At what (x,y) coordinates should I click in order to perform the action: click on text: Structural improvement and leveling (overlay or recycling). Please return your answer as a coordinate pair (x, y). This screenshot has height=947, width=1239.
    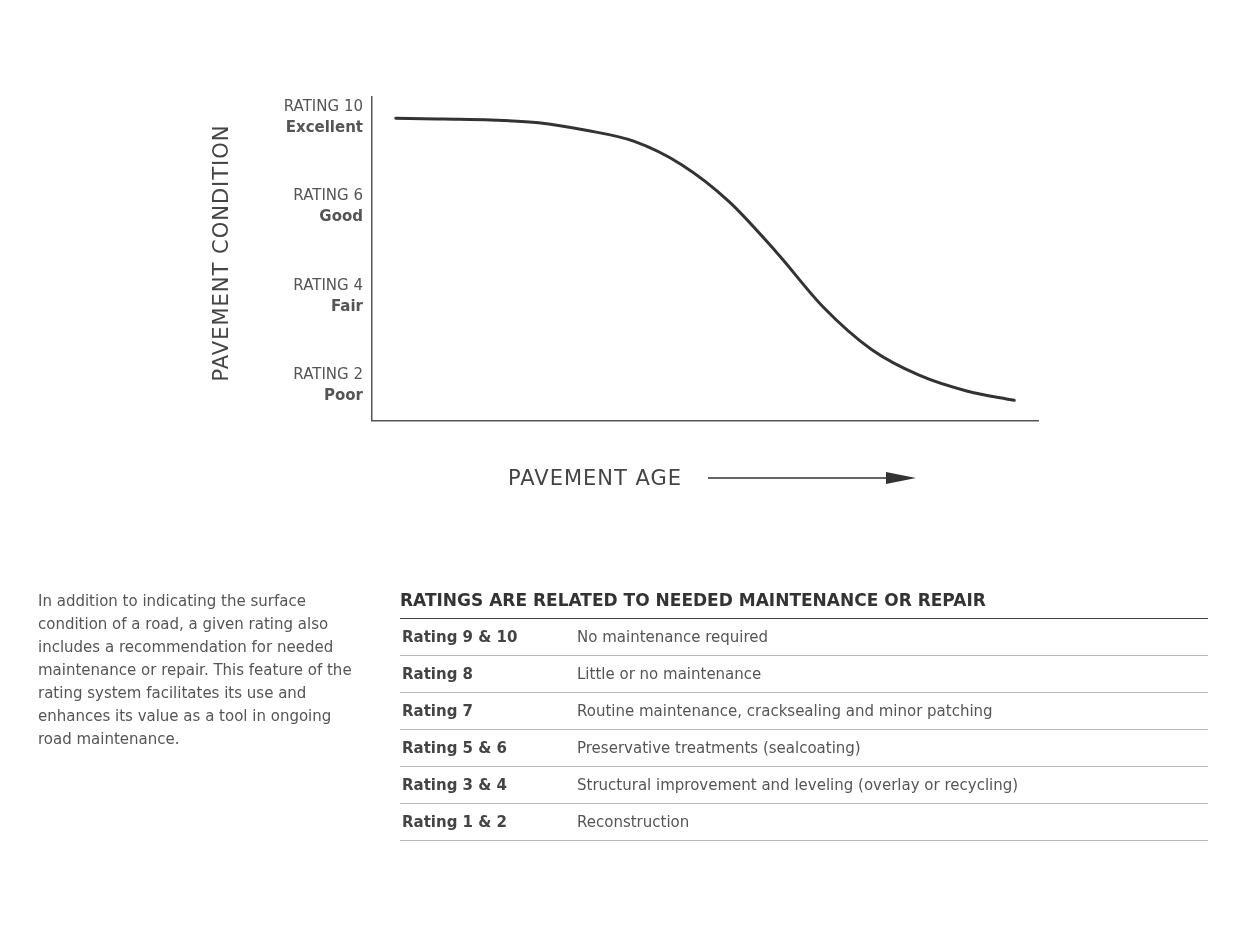
    Looking at the image, I should click on (798, 785).